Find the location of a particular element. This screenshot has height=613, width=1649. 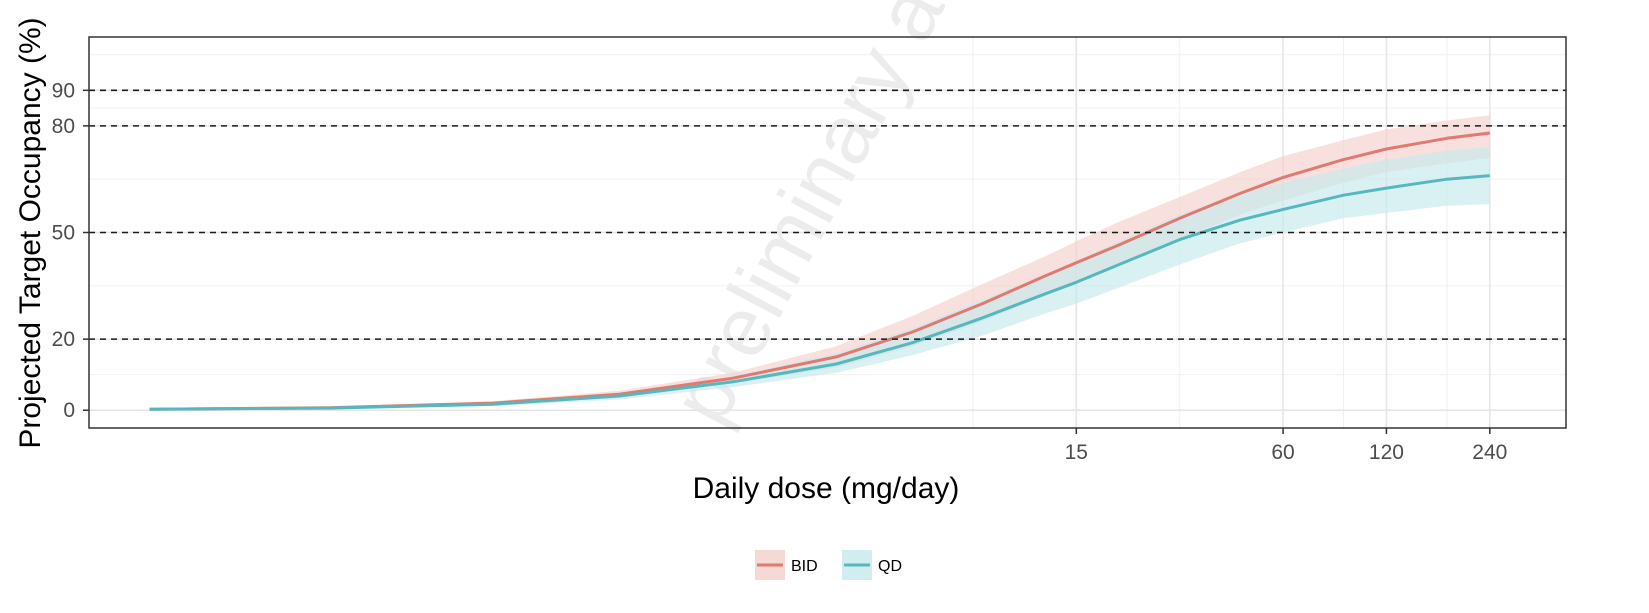

legend-item-qd: QD is located at coordinates (872, 565).